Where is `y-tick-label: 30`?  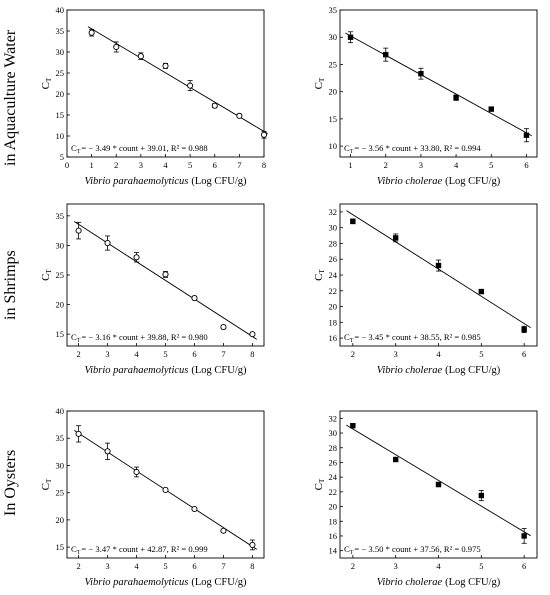 y-tick-label: 30 is located at coordinates (333, 433).